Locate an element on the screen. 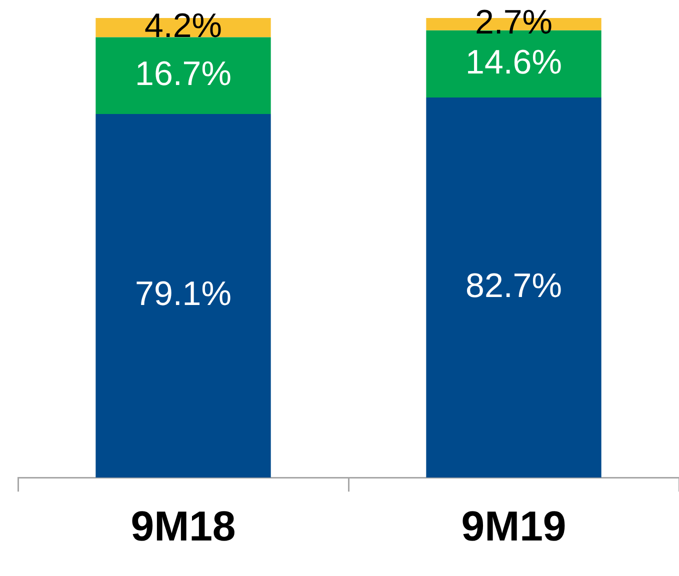  data-label: 16.7% is located at coordinates (183, 74).